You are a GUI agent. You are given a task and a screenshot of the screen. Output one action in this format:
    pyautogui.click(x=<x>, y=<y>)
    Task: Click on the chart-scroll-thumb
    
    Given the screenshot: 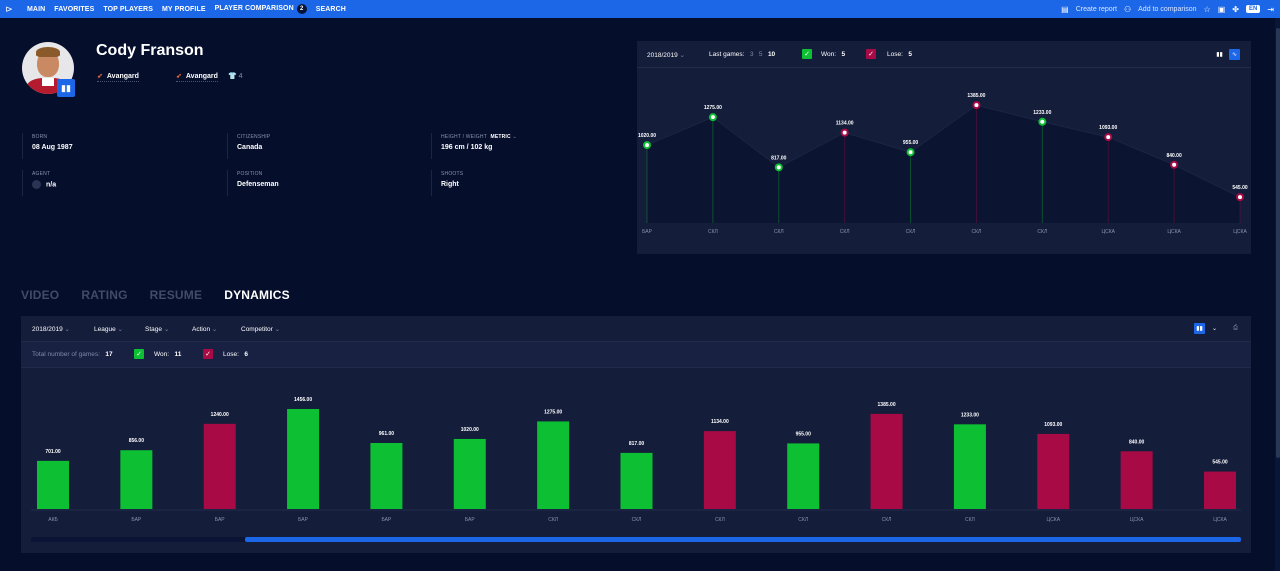 What is the action you would take?
    pyautogui.click(x=743, y=539)
    